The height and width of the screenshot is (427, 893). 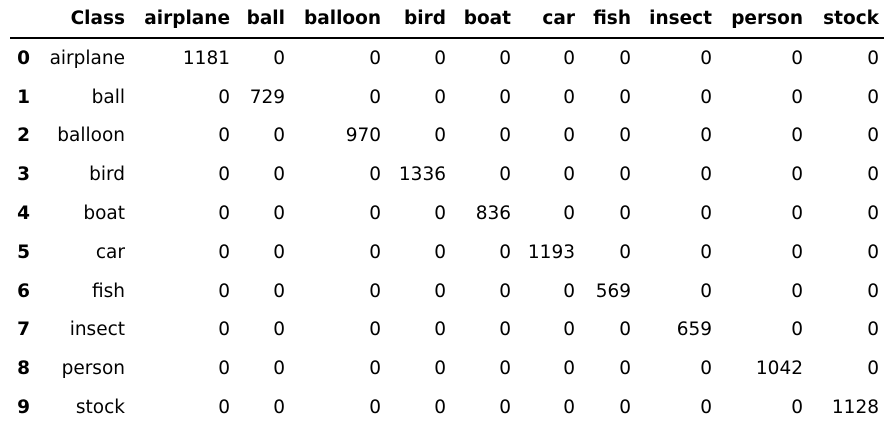 What do you see at coordinates (22, 19) in the screenshot?
I see `index-header-cell` at bounding box center [22, 19].